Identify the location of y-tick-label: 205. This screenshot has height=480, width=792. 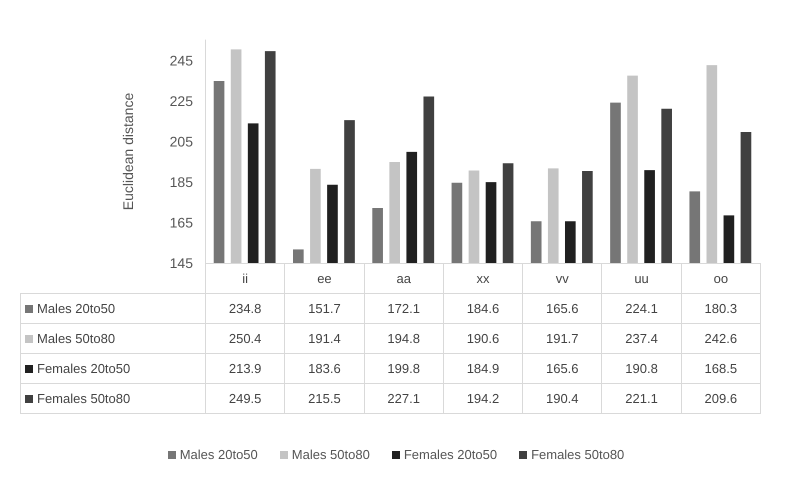
(182, 141).